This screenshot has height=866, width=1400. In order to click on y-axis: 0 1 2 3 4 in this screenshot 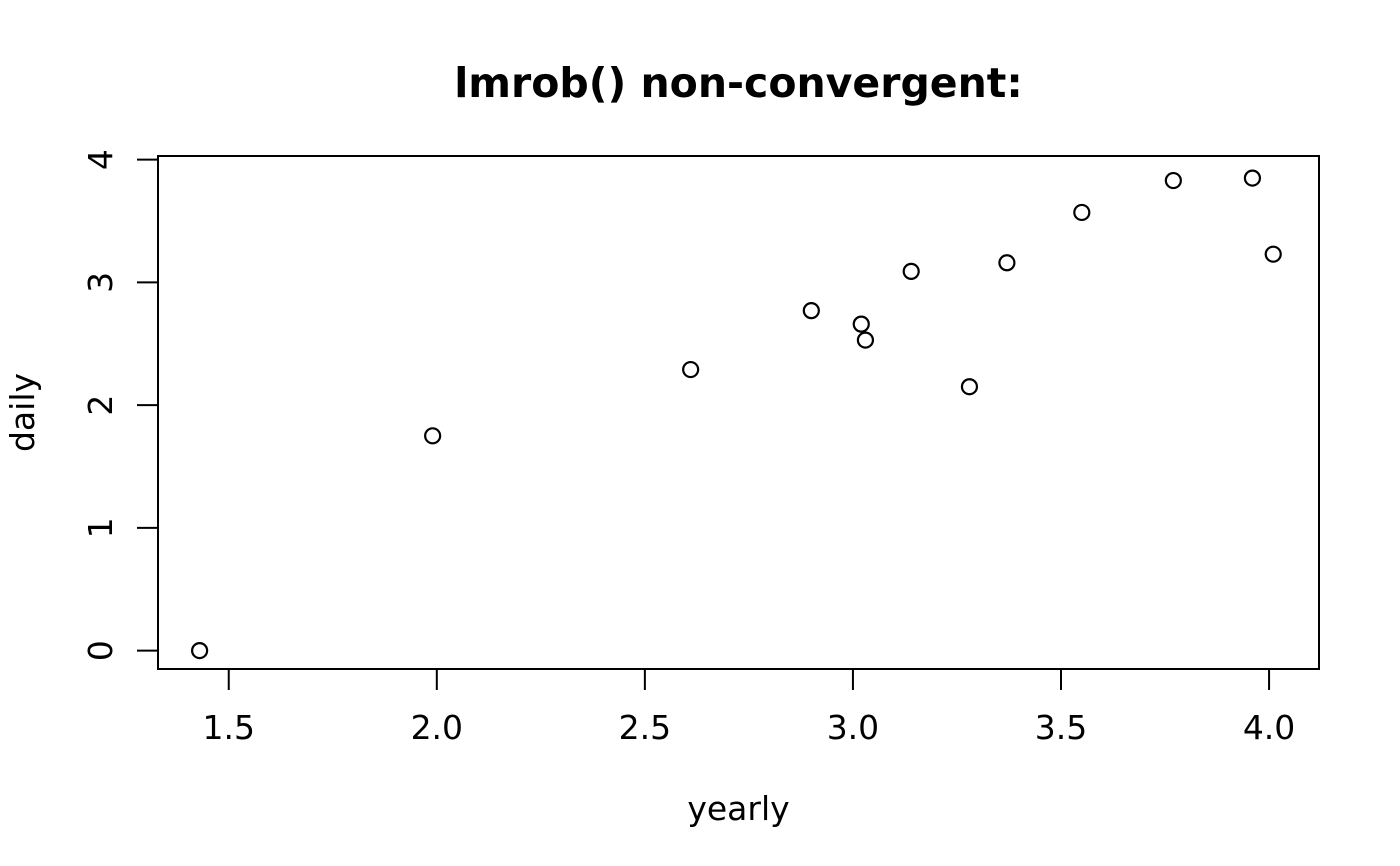, I will do `click(119, 405)`.